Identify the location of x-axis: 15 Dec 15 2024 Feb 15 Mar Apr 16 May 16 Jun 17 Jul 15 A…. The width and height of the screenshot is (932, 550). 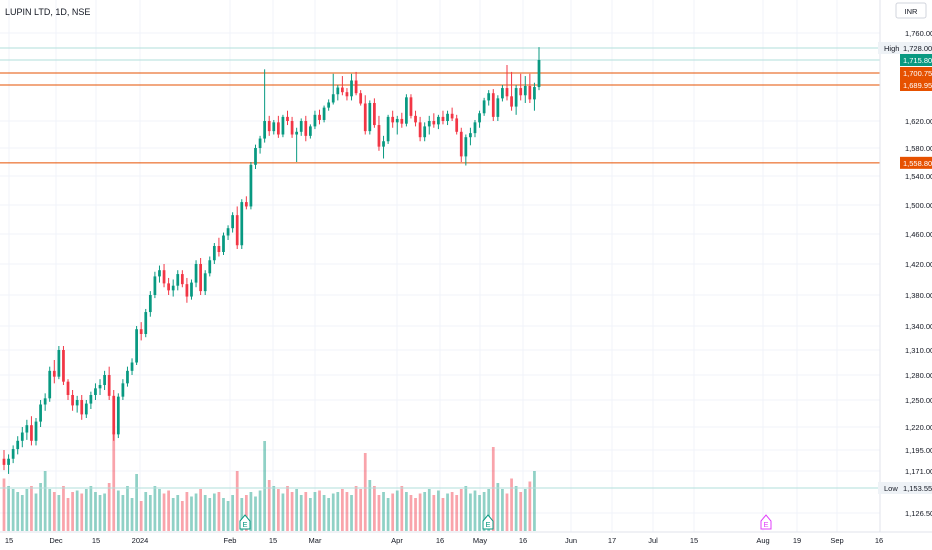
(466, 538).